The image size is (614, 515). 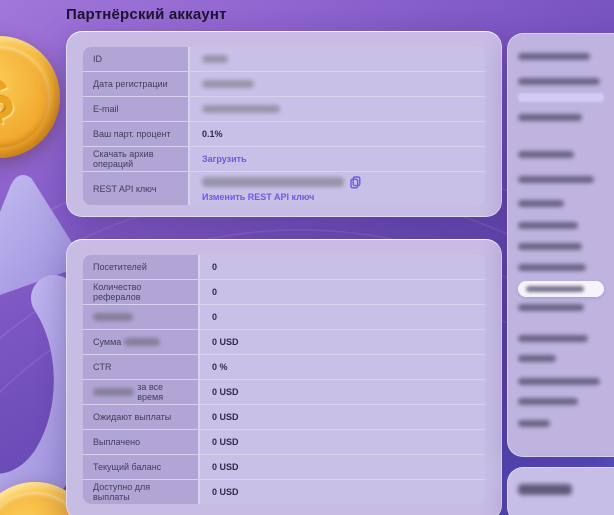 What do you see at coordinates (337, 159) in the screenshot?
I see `row-value-download-archive: Загрузить` at bounding box center [337, 159].